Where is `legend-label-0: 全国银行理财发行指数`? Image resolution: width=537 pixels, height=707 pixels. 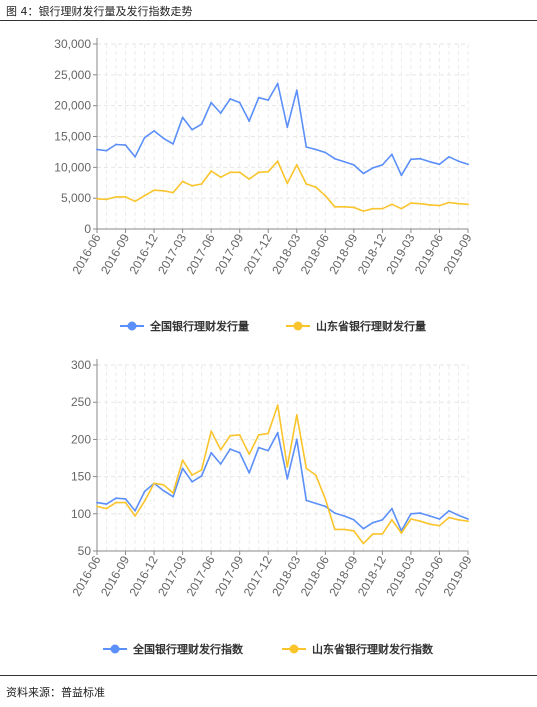 legend-label-0: 全国银行理财发行指数 is located at coordinates (188, 649).